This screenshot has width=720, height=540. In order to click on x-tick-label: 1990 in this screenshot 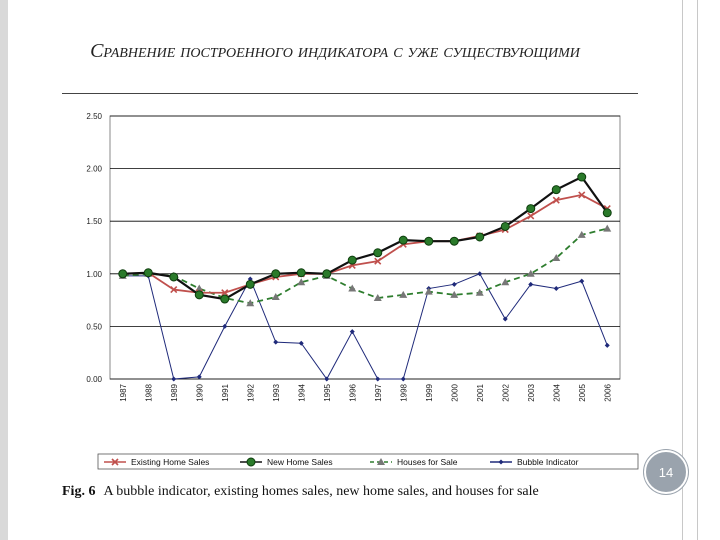, I will do `click(199, 392)`.